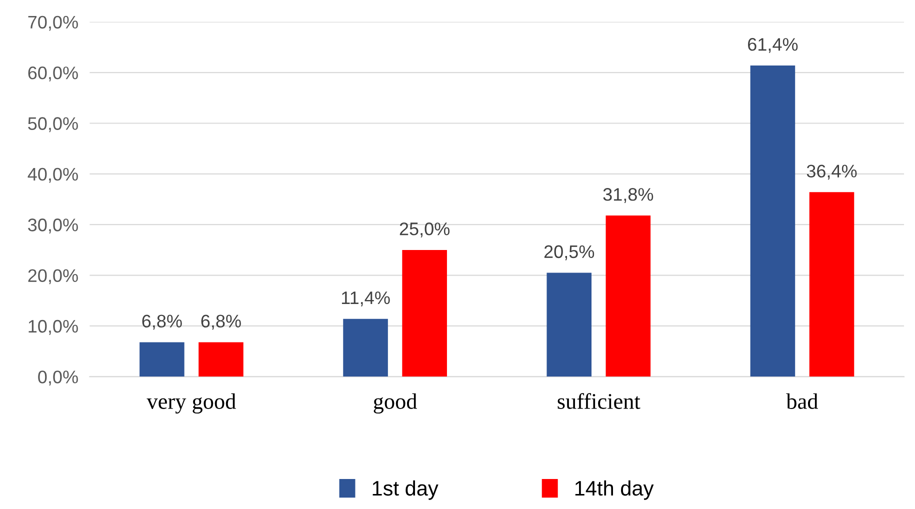  I want to click on y-tick-label: 70,0%, so click(53, 23).